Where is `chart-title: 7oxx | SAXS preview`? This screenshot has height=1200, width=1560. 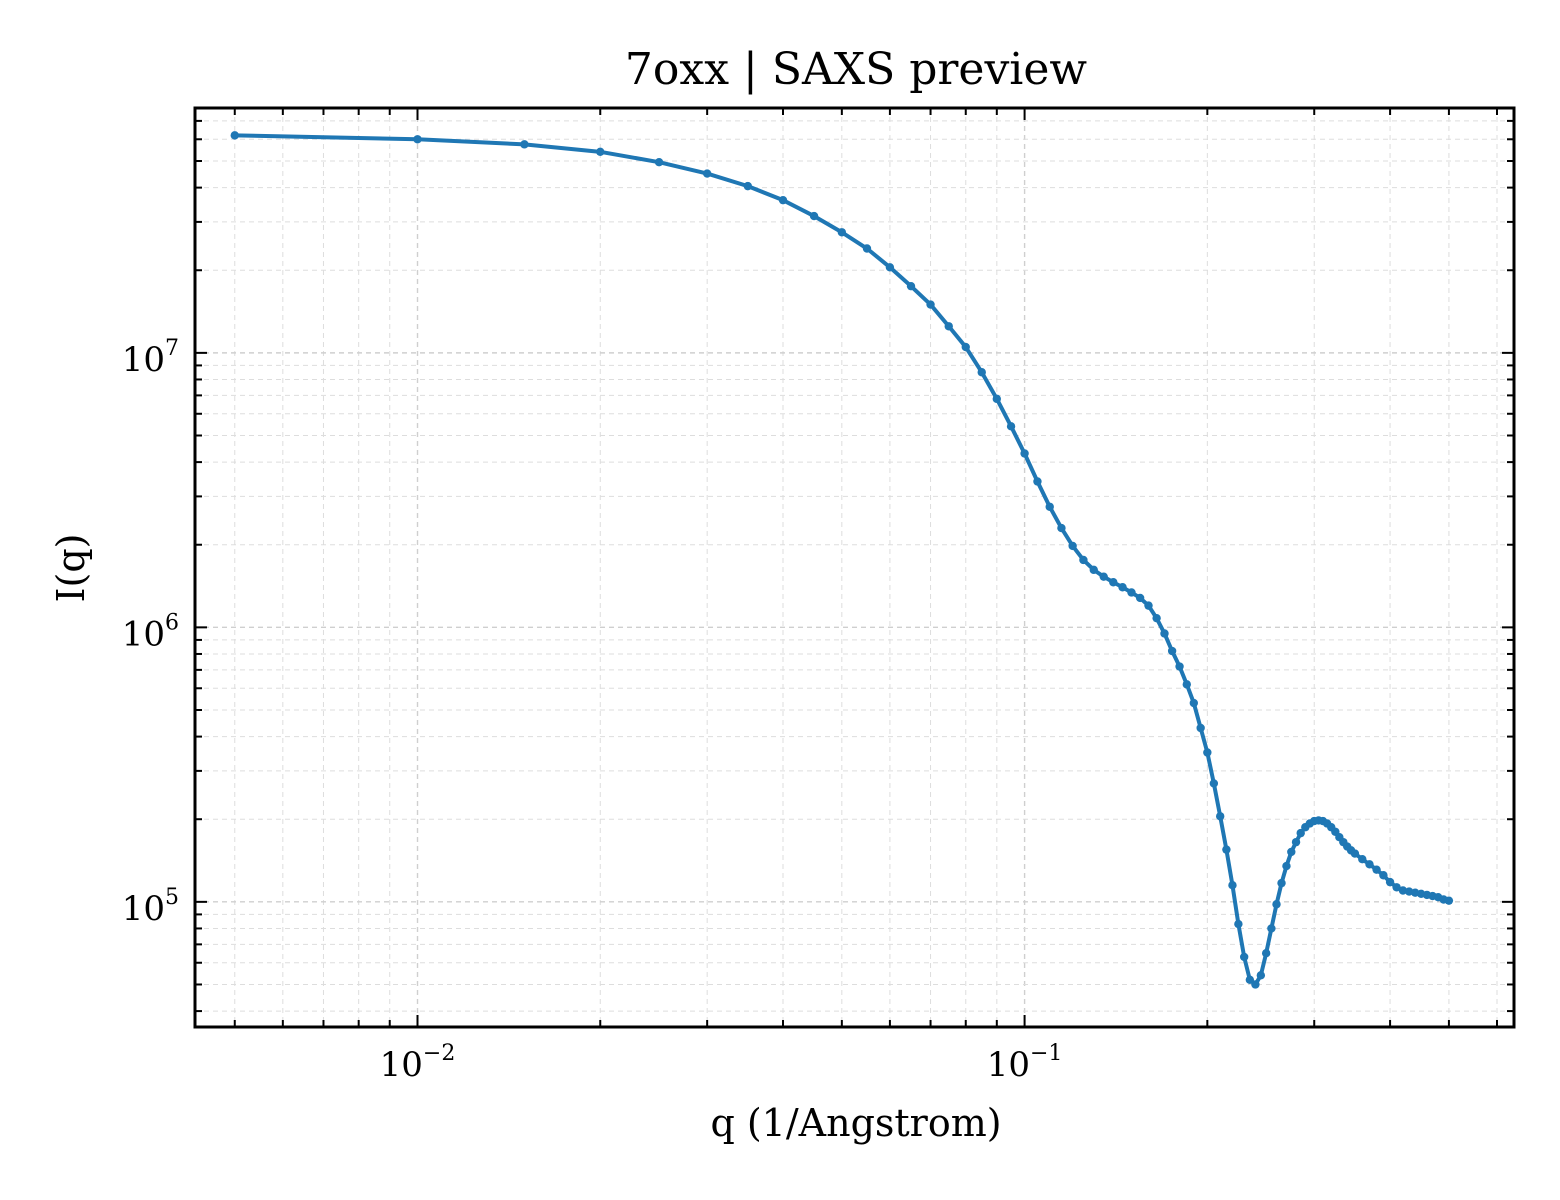 chart-title: 7oxx | SAXS preview is located at coordinates (856, 69).